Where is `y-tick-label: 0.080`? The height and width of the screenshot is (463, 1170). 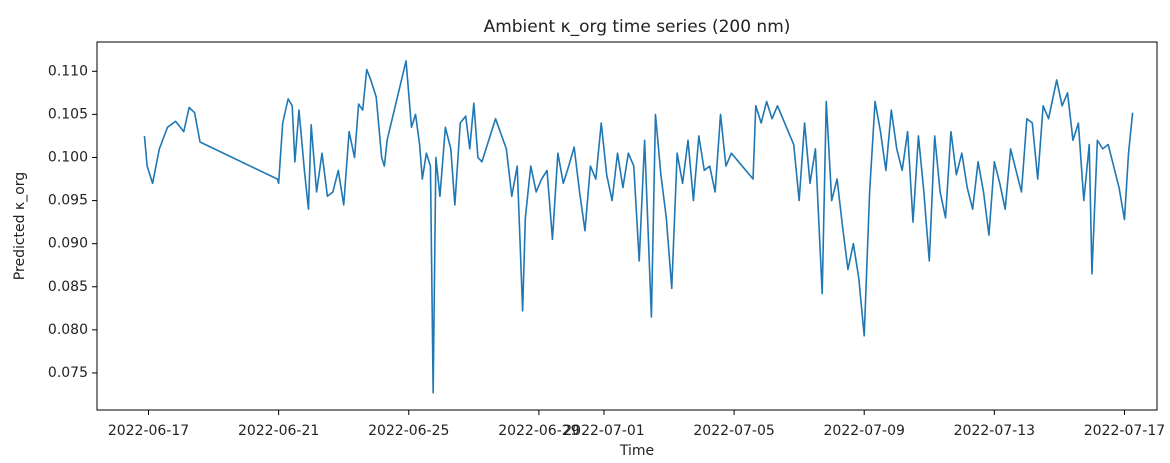 y-tick-label: 0.080 is located at coordinates (68, 330).